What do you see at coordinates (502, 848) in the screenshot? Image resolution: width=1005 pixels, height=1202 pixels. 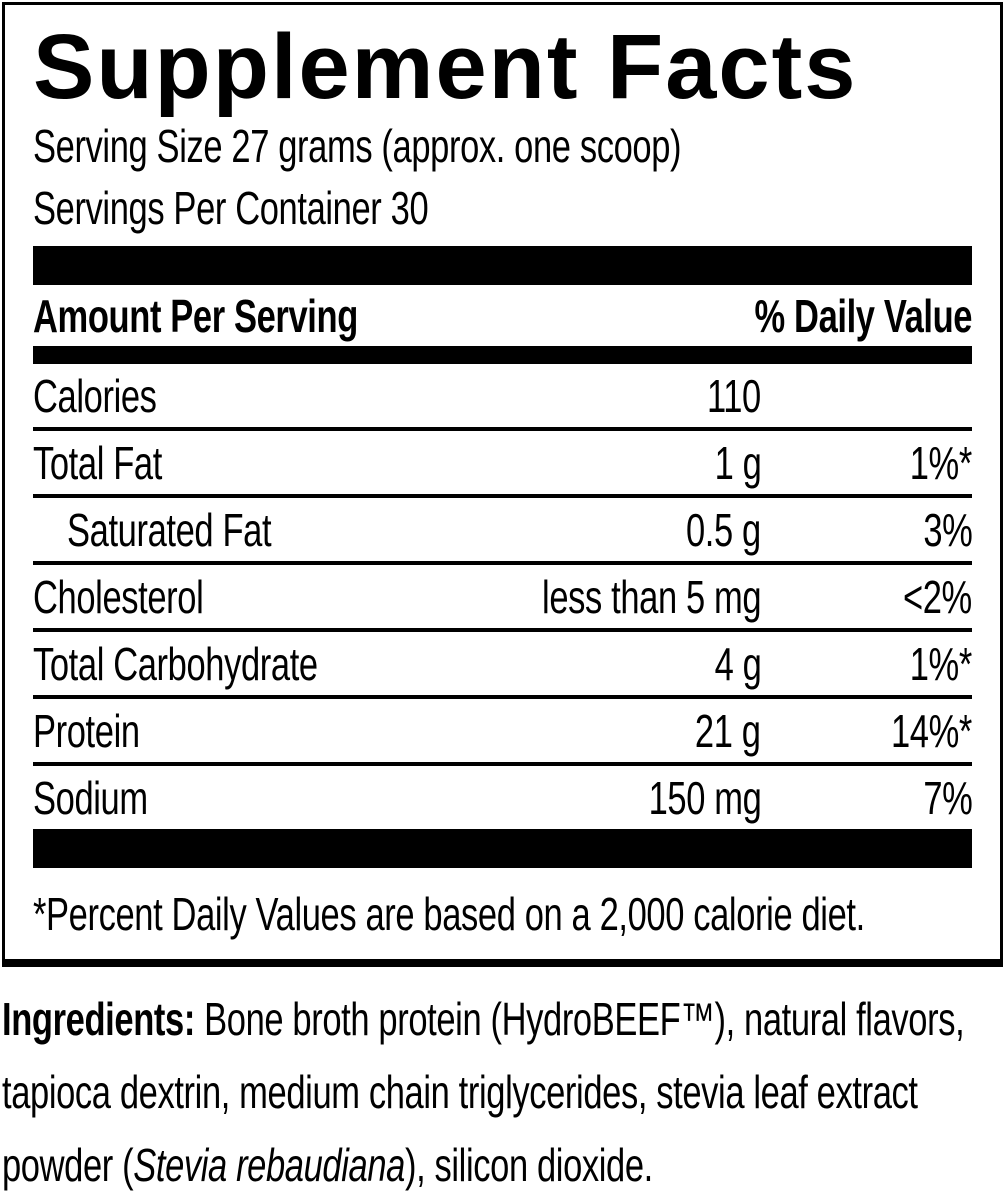 I see `thick-divider-bottom` at bounding box center [502, 848].